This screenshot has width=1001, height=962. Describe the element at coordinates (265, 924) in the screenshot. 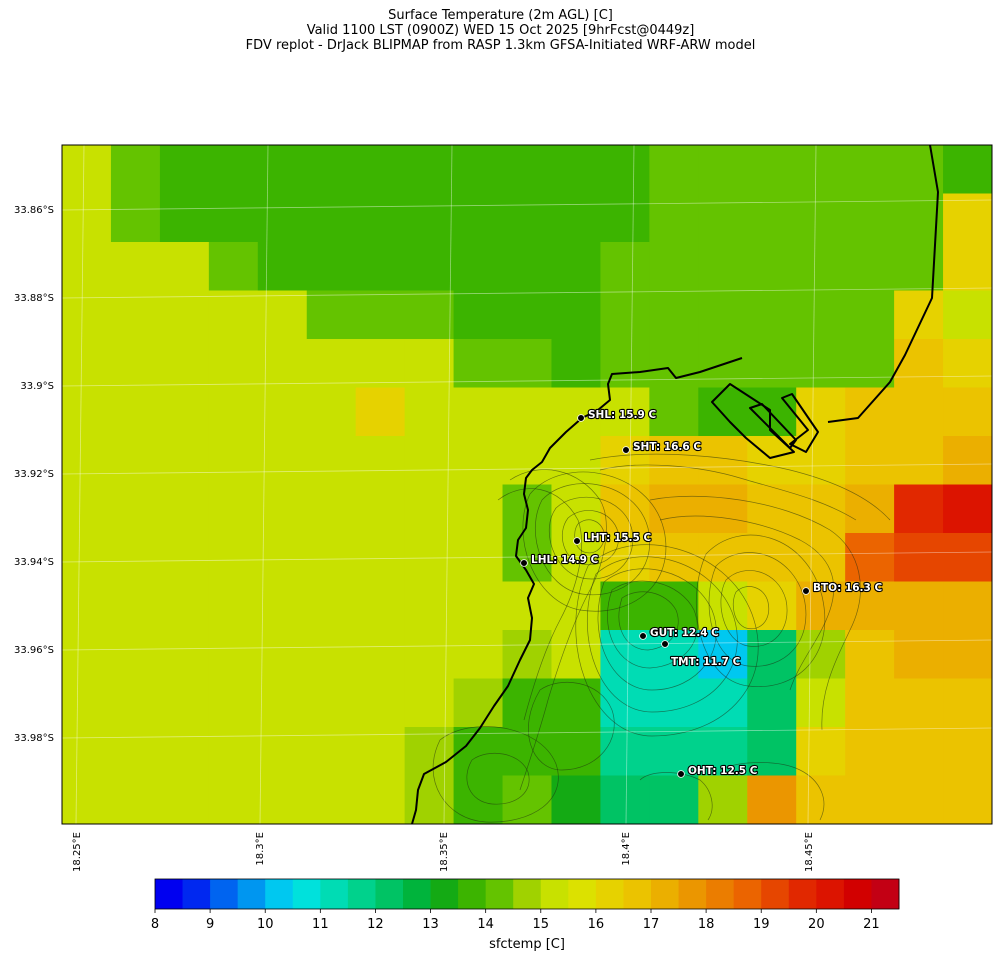

I see `colorbar-tick-label: 10` at that location.